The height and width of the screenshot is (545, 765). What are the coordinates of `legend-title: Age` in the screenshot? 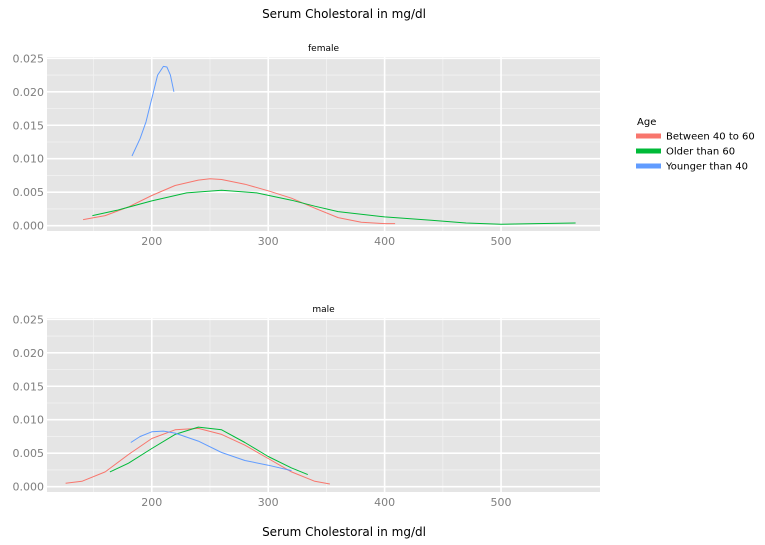 It's located at (646, 122).